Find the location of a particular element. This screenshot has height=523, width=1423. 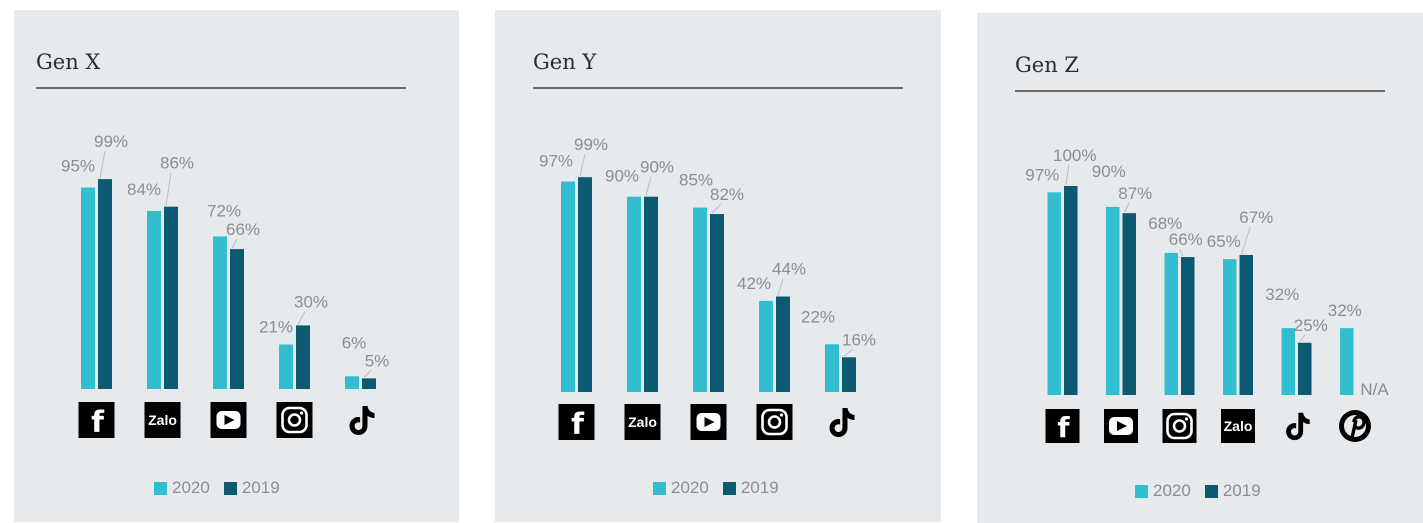

bar-group: 21%30% is located at coordinates (293, 365).